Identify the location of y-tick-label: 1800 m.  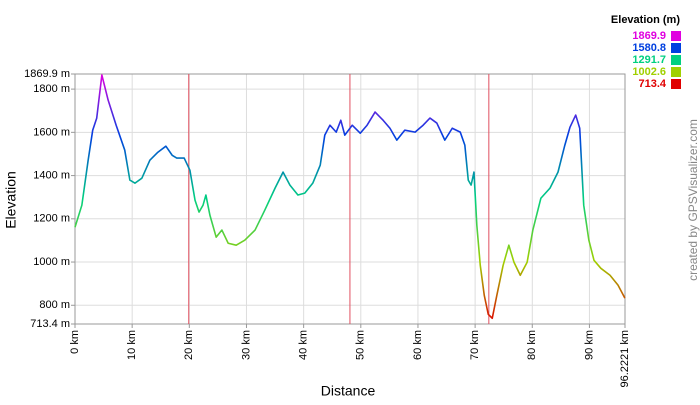
(51, 89).